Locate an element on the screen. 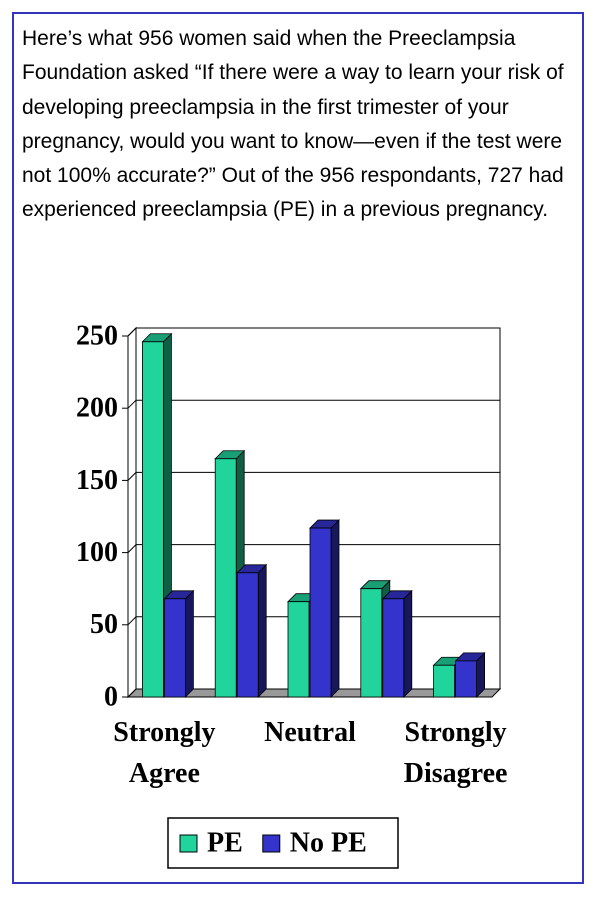  x-tick-label: Strongly Agree is located at coordinates (164, 753).